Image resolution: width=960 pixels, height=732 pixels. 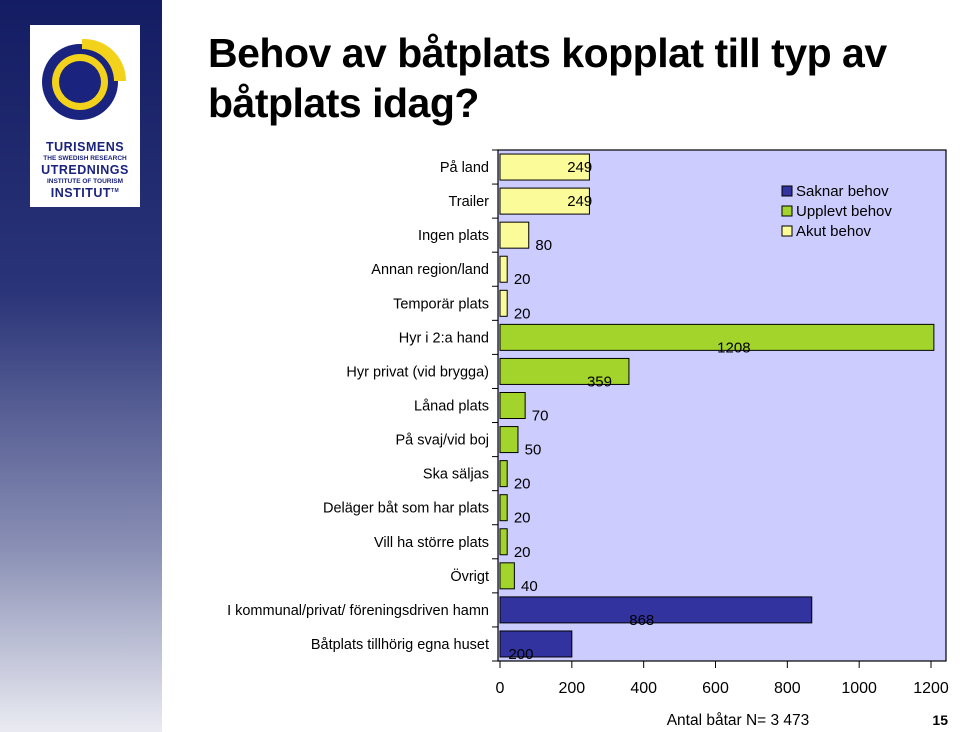 What do you see at coordinates (400, 645) in the screenshot?
I see `category-label: Båtplats tillhörig egna huset` at bounding box center [400, 645].